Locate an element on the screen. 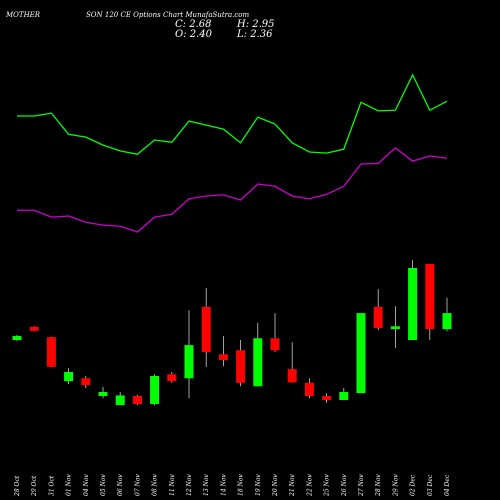 This screenshot has height=500, width=500. info-label: O: 2.40 is located at coordinates (194, 34).